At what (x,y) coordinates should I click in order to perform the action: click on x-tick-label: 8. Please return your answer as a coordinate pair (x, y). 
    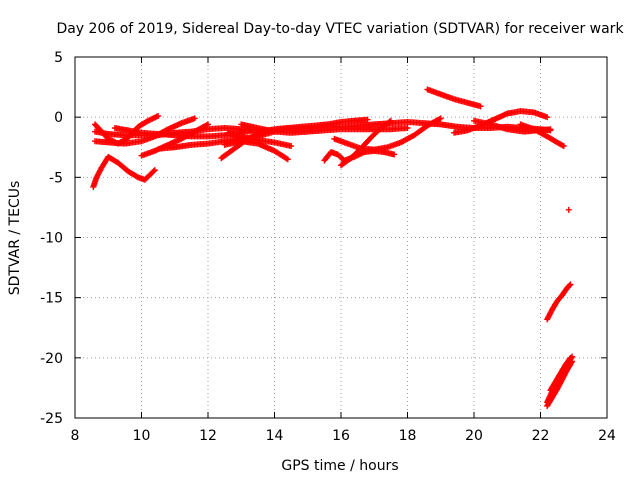
    Looking at the image, I should click on (75, 436).